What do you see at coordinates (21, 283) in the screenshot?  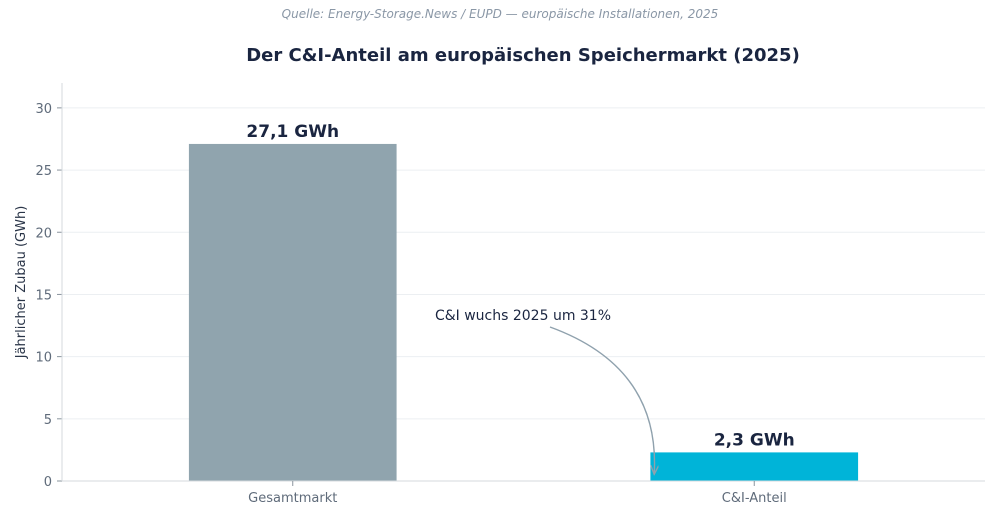 I see `y-axis-label: Jährlicher Zubau (GWh)` at bounding box center [21, 283].